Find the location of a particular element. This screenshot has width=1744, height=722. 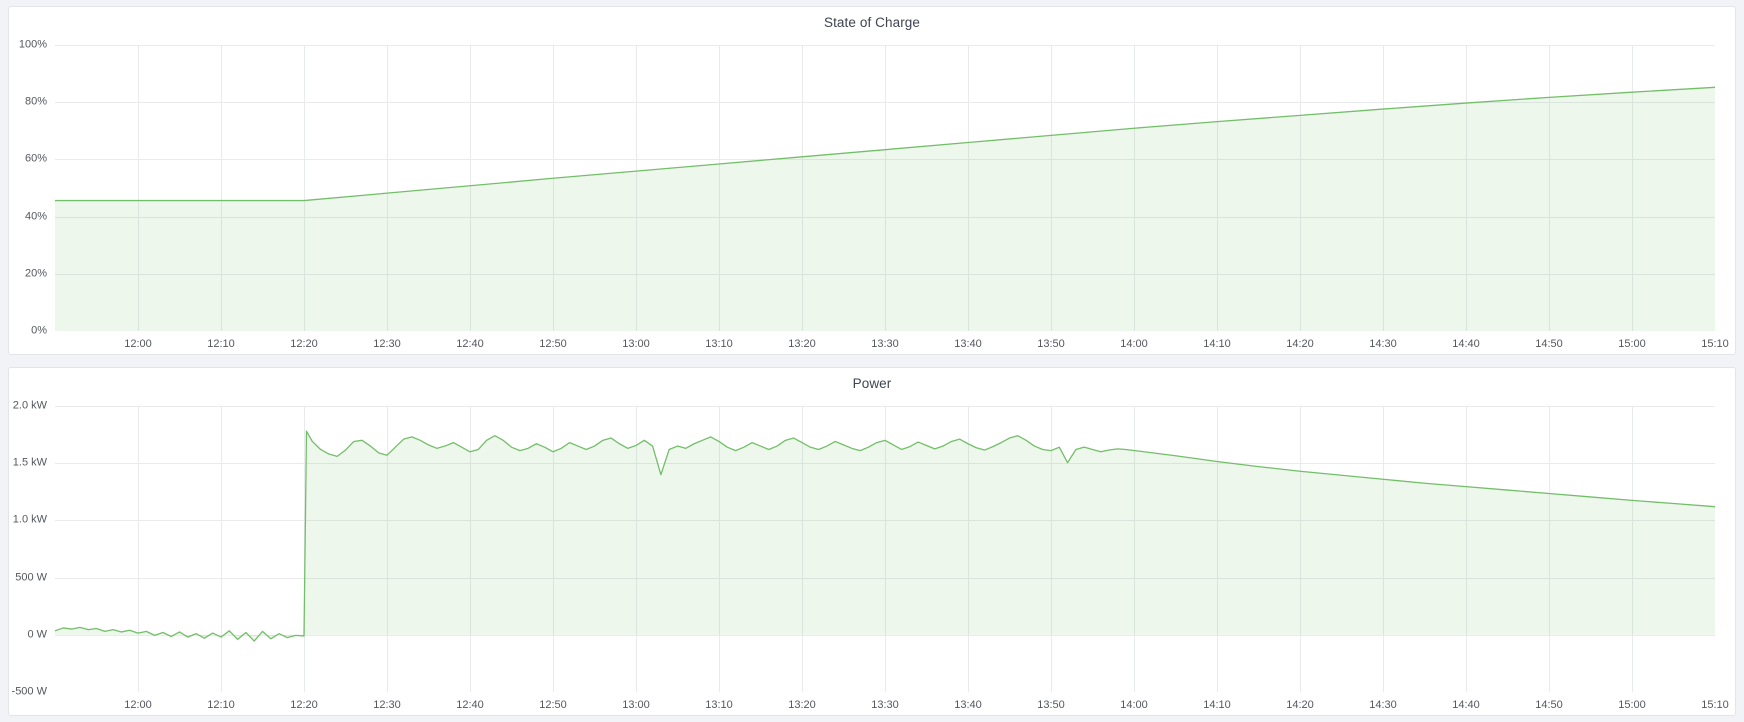

state-of-charge-y-tick-label: 20% is located at coordinates (35, 273).